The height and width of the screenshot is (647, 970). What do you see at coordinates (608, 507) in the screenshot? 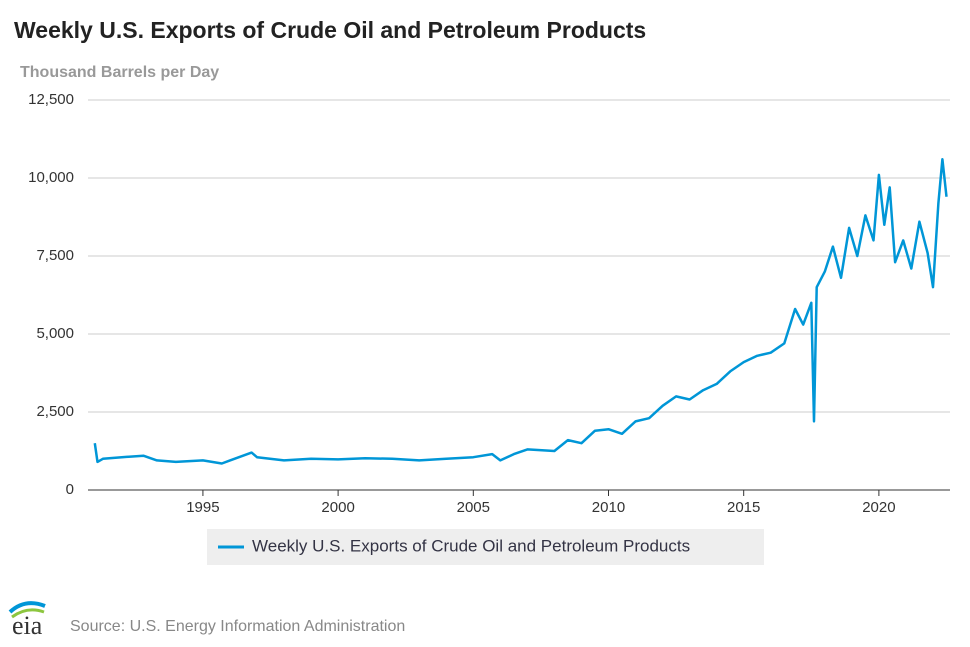
I see `x-tick-label: 2010` at bounding box center [608, 507].